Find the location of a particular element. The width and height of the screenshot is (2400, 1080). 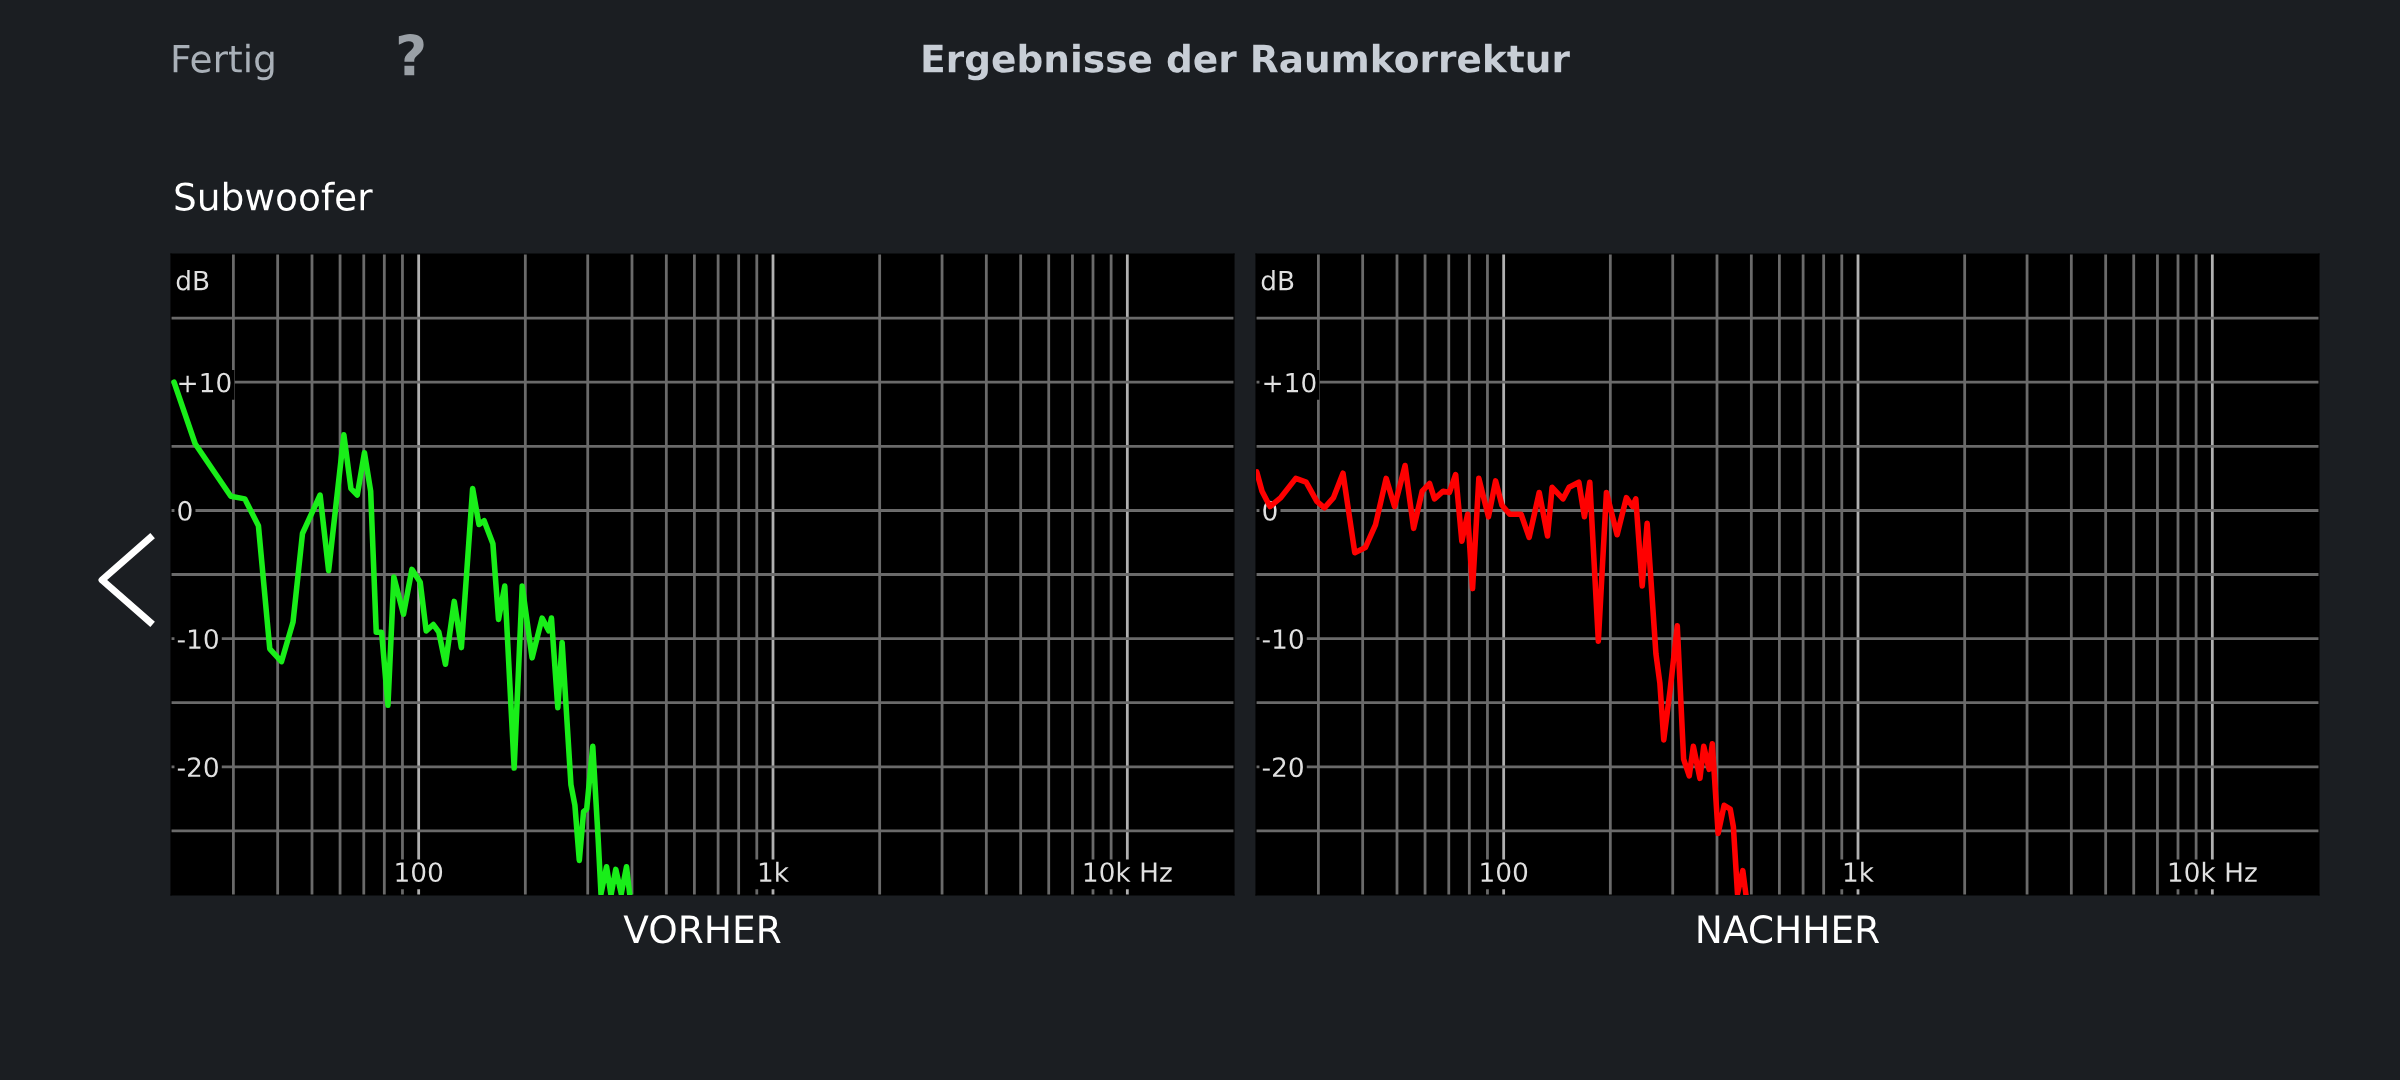

text: Fertig is located at coordinates (223, 62).